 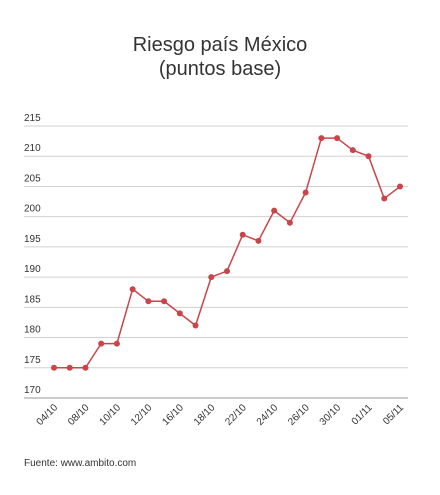 What do you see at coordinates (32, 299) in the screenshot?
I see `y-tick-label-185: 185` at bounding box center [32, 299].